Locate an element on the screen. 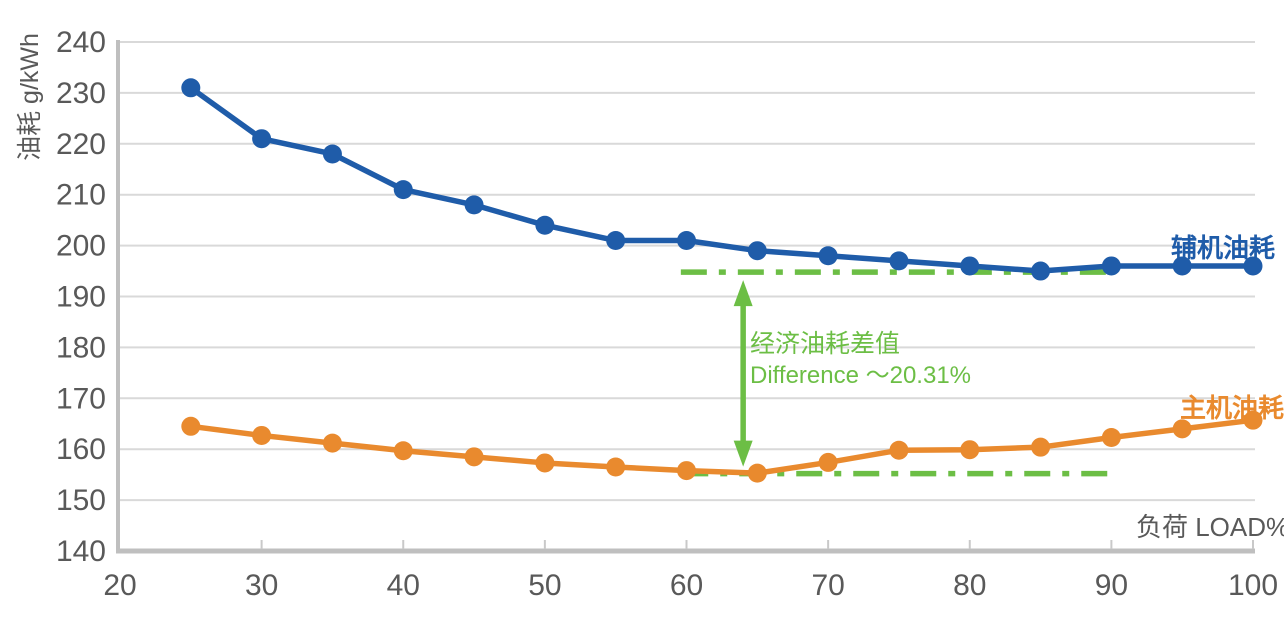 This screenshot has width=1284, height=627. series-1-point-x50 is located at coordinates (545, 463).